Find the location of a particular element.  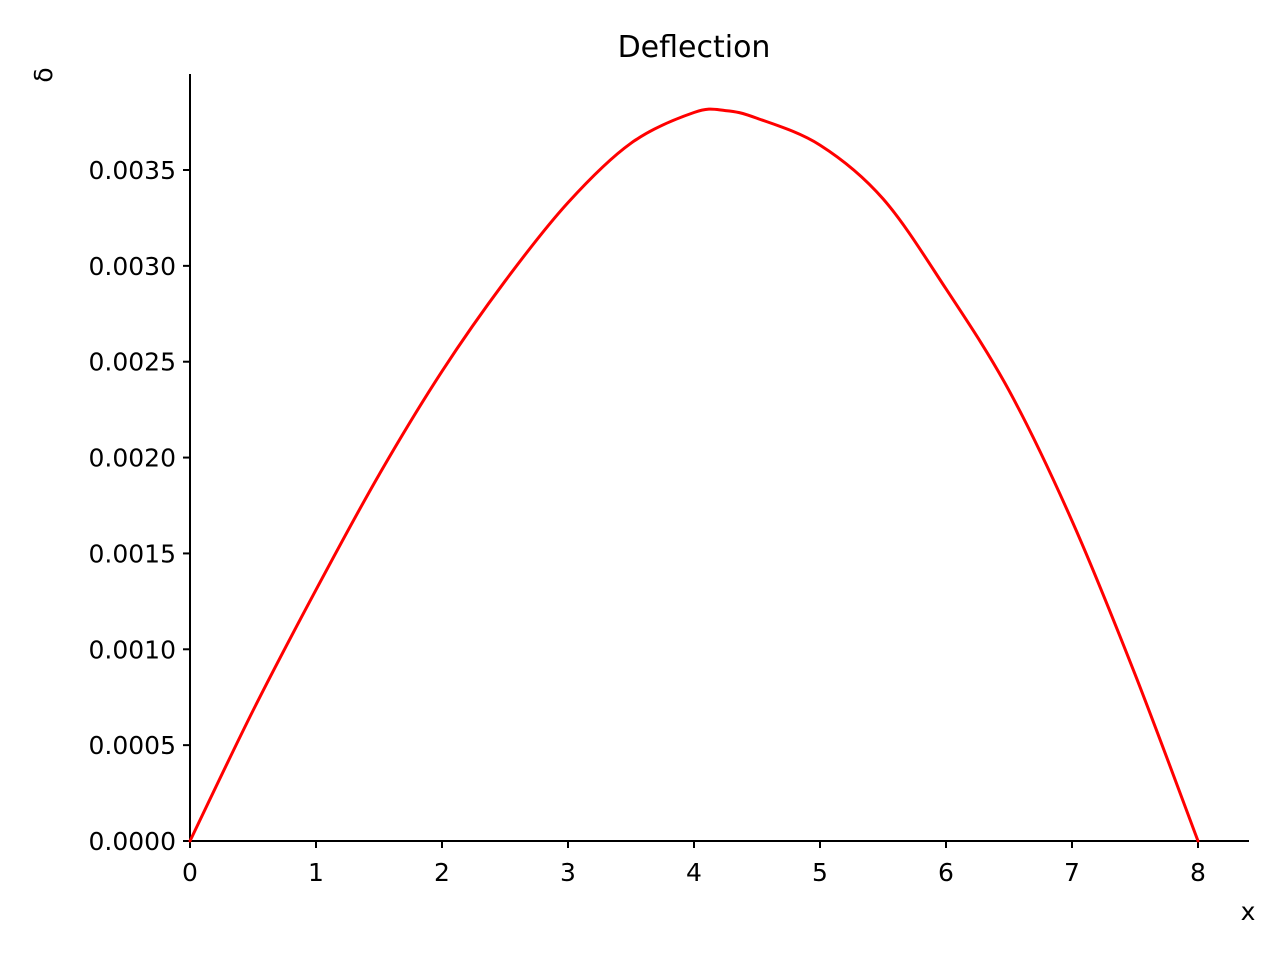

x-tick-label: 2 is located at coordinates (442, 872).